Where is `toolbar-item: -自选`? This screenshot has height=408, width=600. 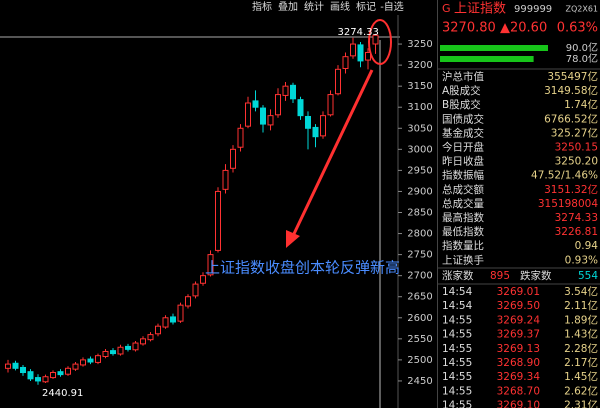
toolbar-item: -自选 is located at coordinates (392, 6).